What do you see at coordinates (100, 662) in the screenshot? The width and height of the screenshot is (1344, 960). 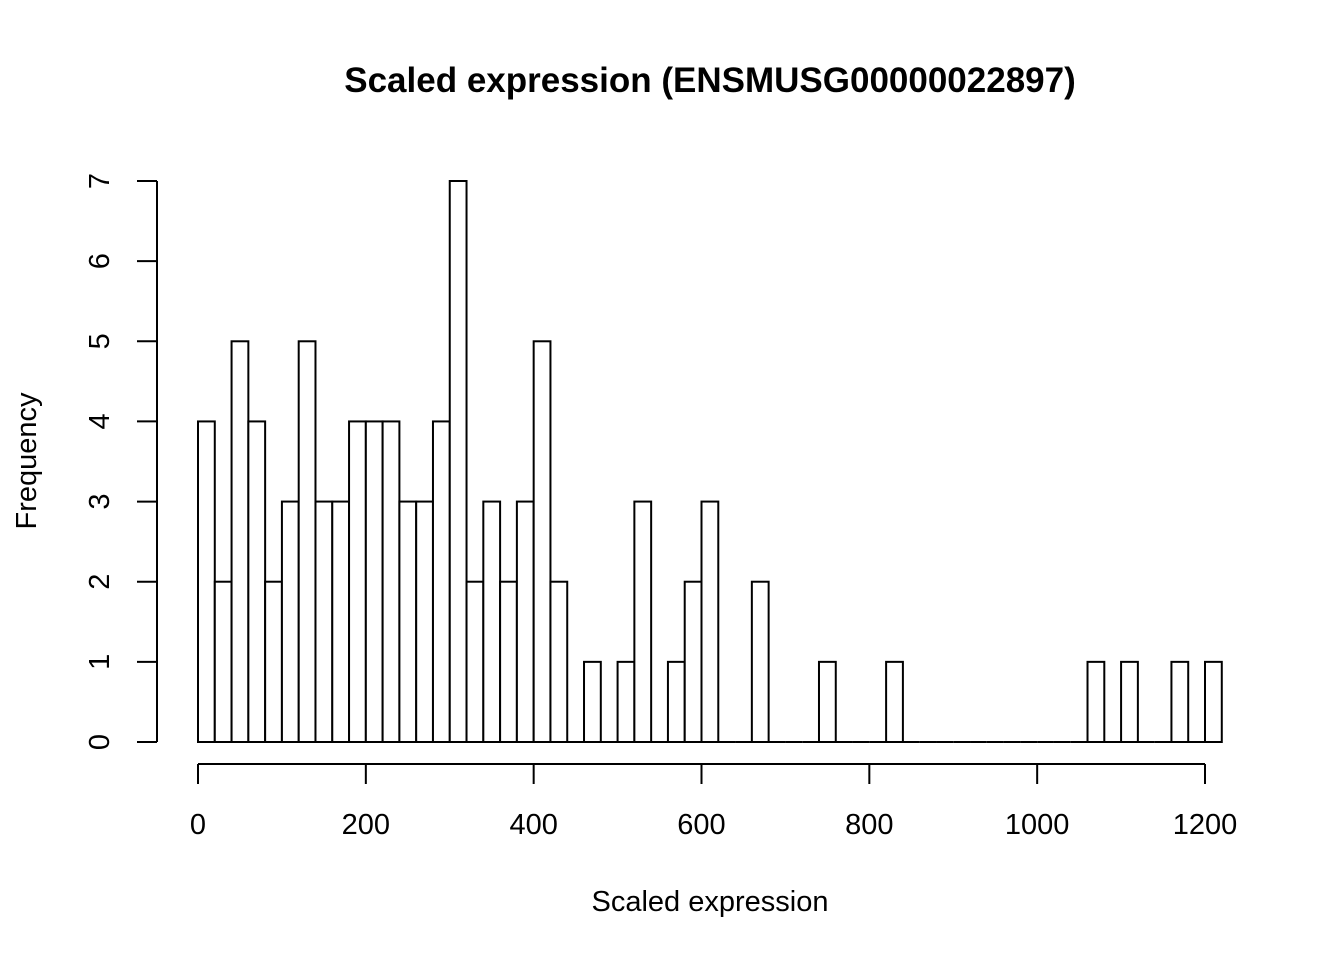 I see `y-tick-label: 1` at bounding box center [100, 662].